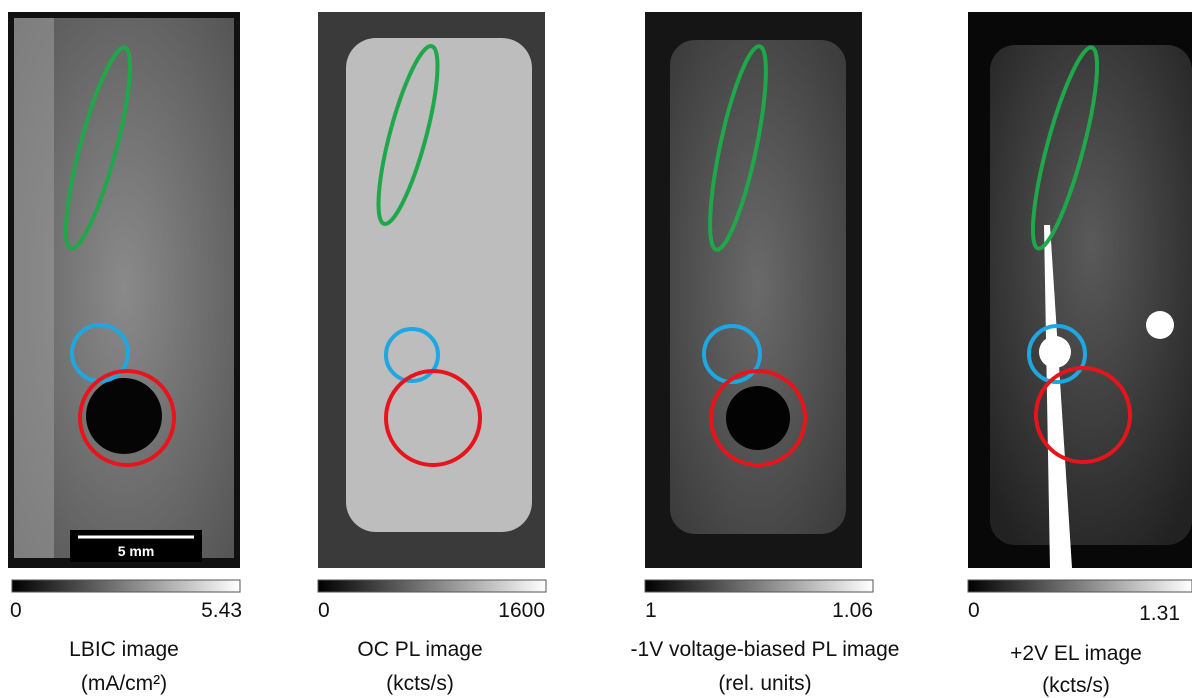 The width and height of the screenshot is (1192, 698). I want to click on panel-title: +2V EL image, so click(1076, 653).